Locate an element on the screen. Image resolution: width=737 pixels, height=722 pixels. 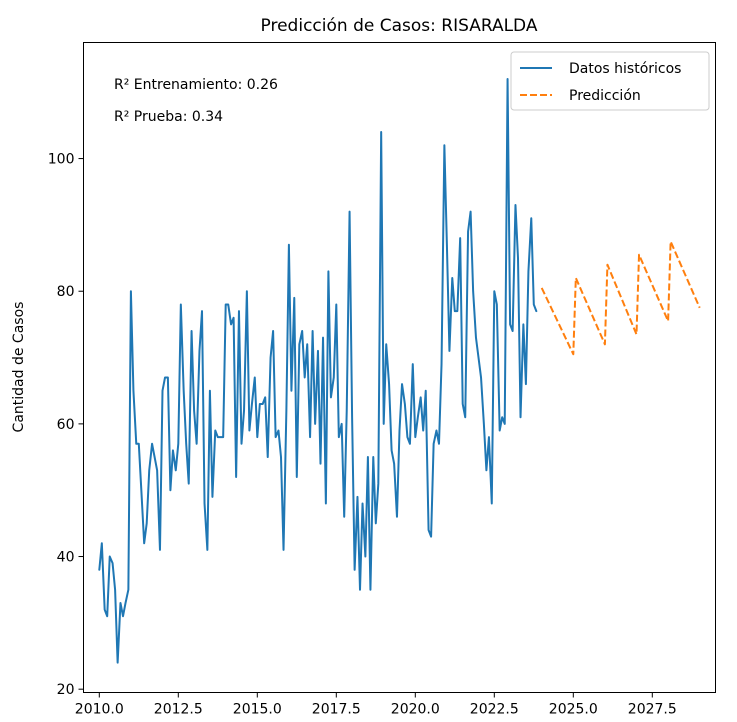
legend-label-prediction: Predicción is located at coordinates (605, 96).